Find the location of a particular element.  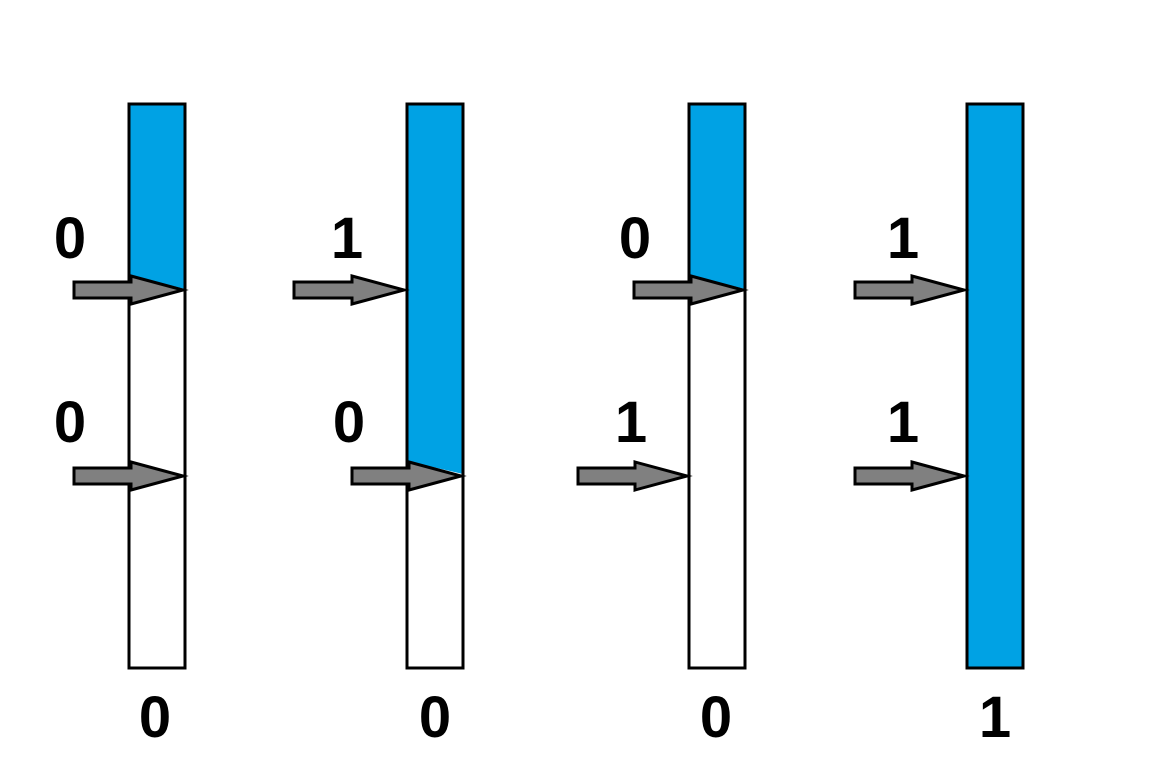

gate-column-2: 1 0 0 is located at coordinates (379, 426).